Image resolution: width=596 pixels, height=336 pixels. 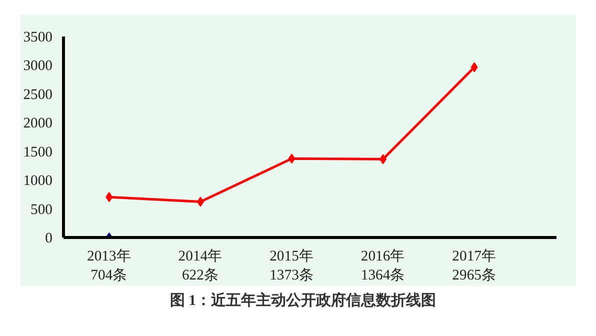 What do you see at coordinates (303, 301) in the screenshot?
I see `text: 图 1：近五年主动公开政府信息数折线图` at bounding box center [303, 301].